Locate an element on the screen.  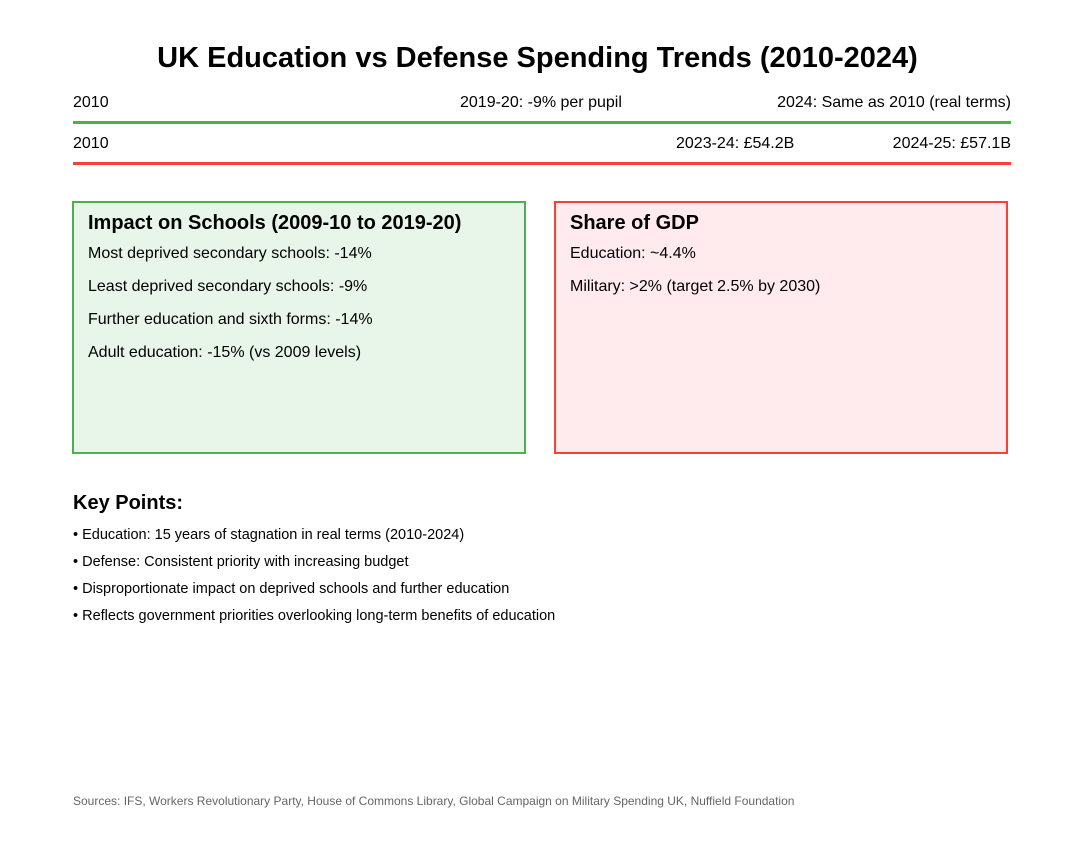
impact-item: Further education and sixth forms: -14% is located at coordinates (230, 319).